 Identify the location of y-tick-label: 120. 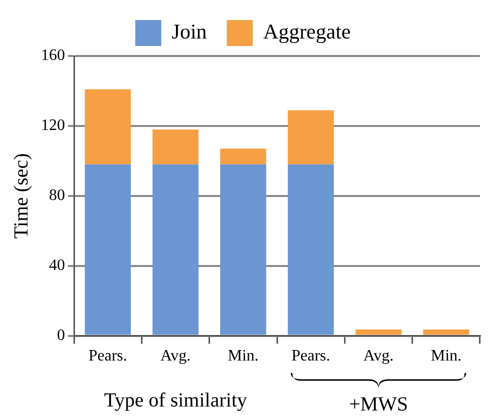
(53, 125).